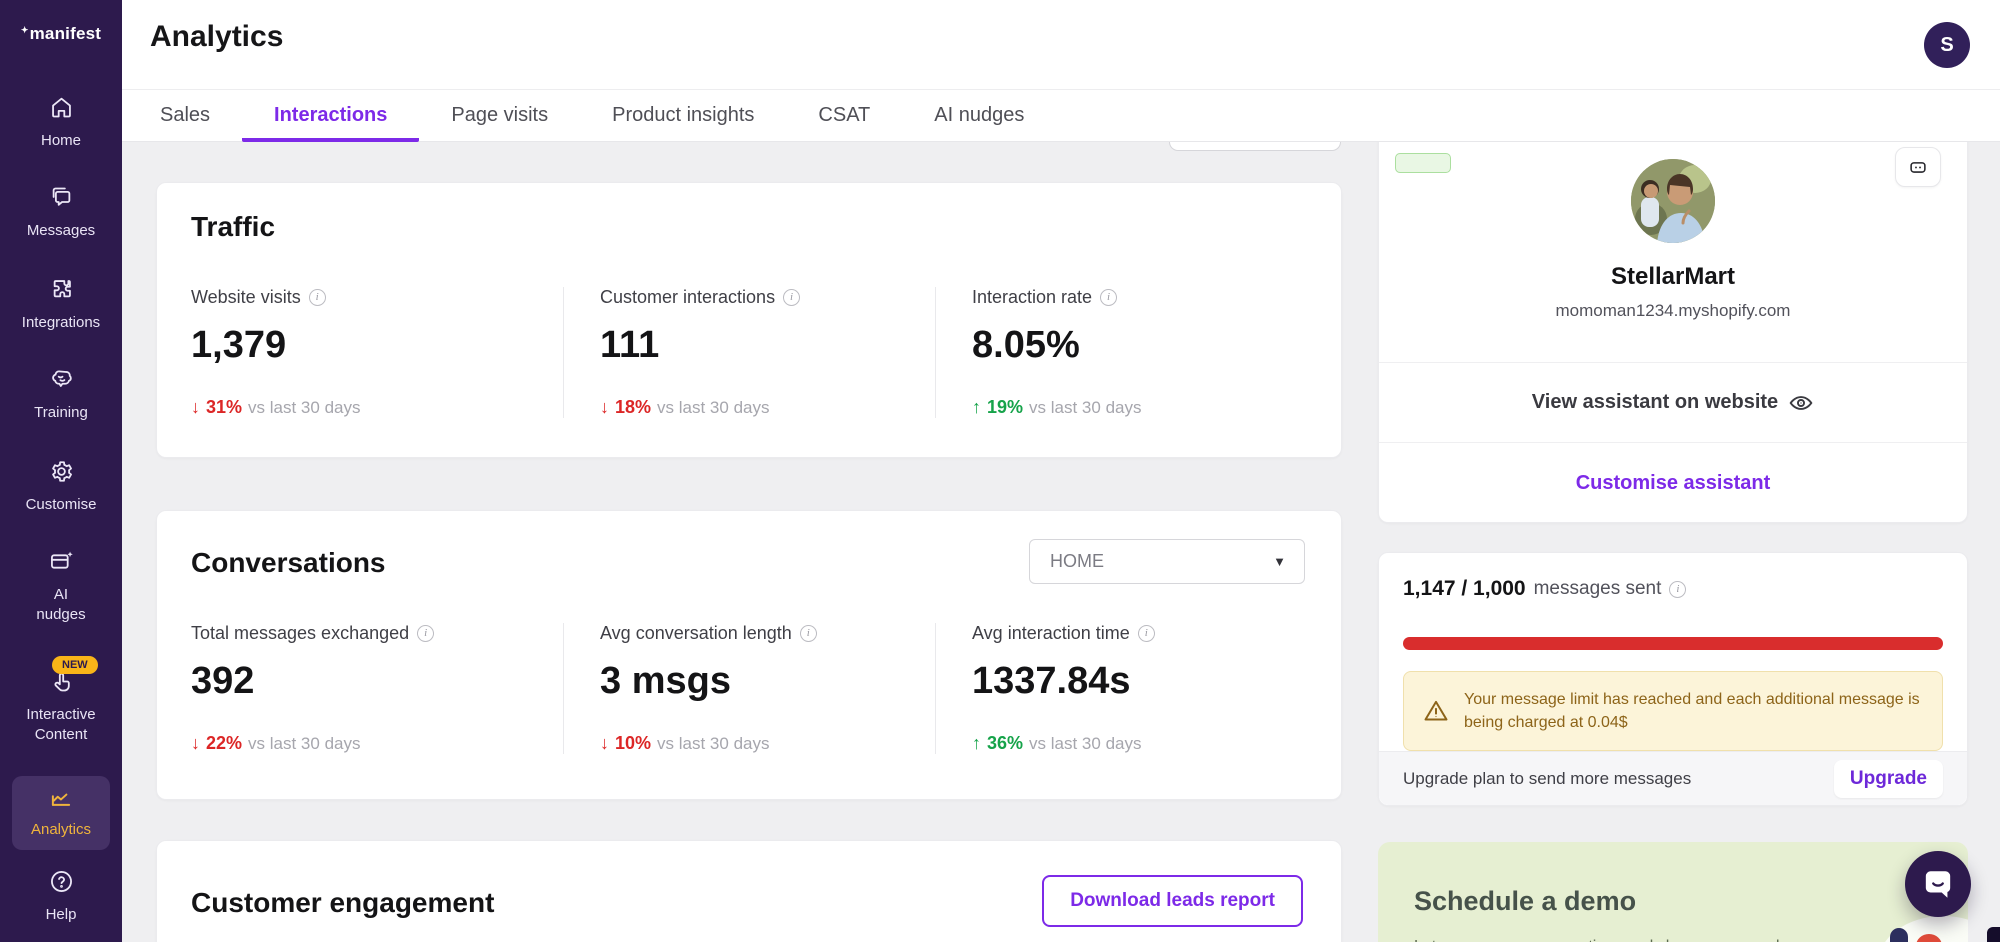 The width and height of the screenshot is (2000, 942). What do you see at coordinates (61, 560) in the screenshot?
I see `ai-nudges-icon` at bounding box center [61, 560].